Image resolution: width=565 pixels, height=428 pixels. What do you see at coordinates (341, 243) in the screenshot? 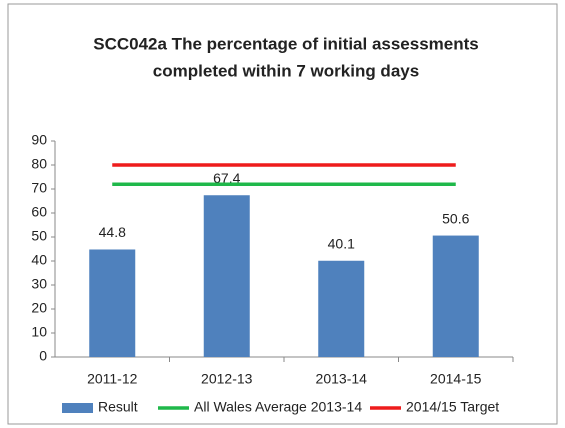
I see `data-label: 40.1` at bounding box center [341, 243].